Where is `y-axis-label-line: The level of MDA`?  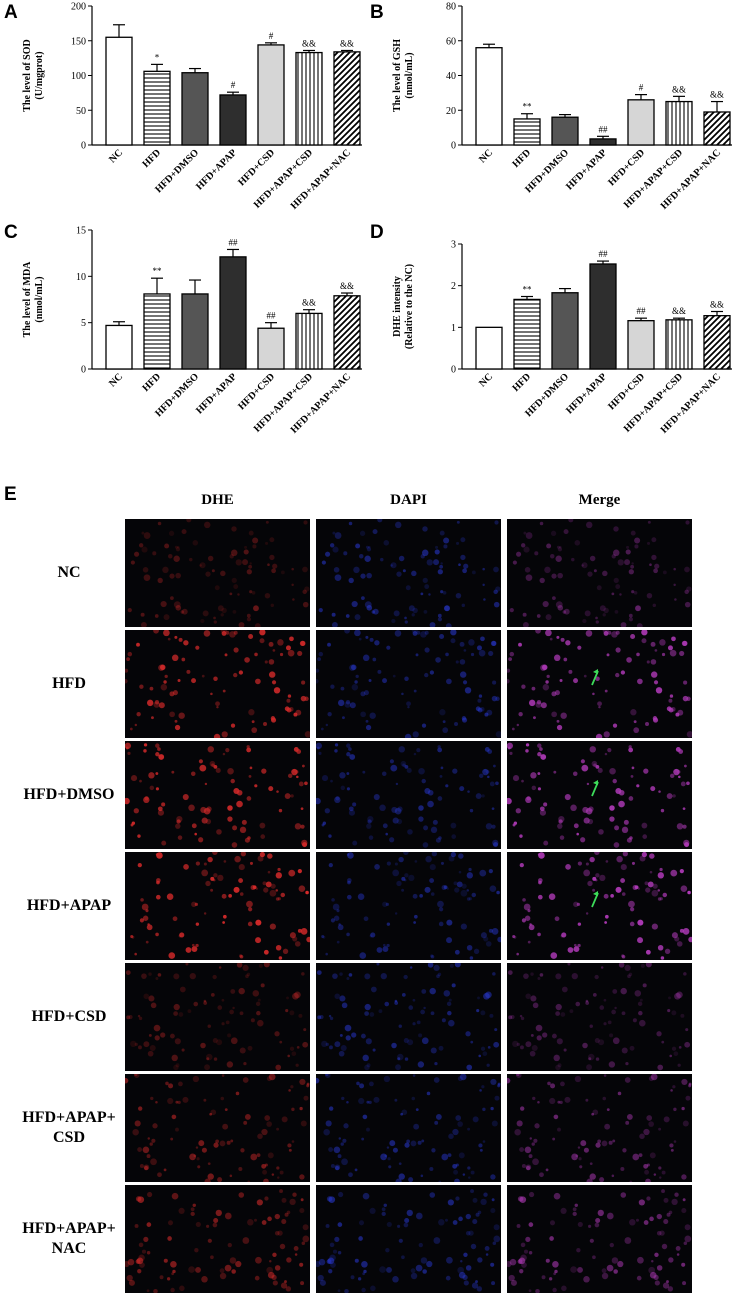
y-axis-label-line: The level of MDA is located at coordinates (27, 299).